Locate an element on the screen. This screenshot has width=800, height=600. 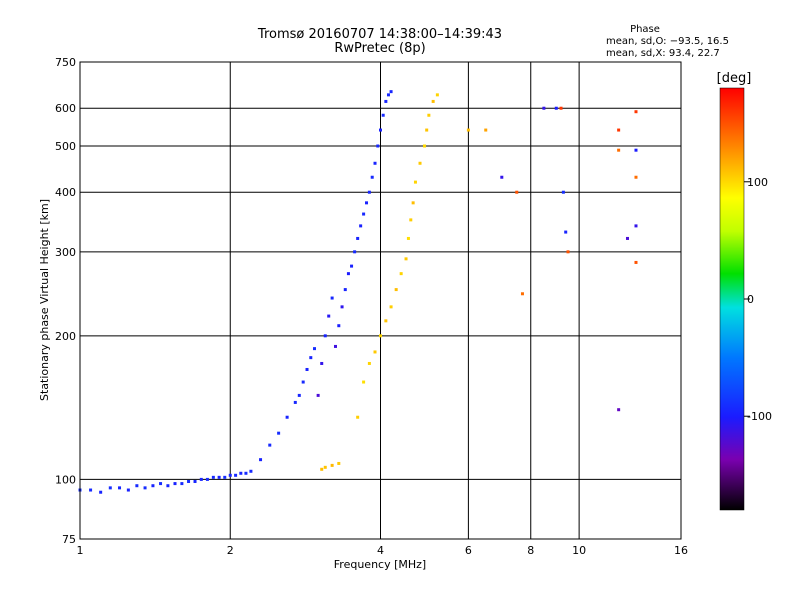
y-tick-label: 500 is located at coordinates (65, 146).